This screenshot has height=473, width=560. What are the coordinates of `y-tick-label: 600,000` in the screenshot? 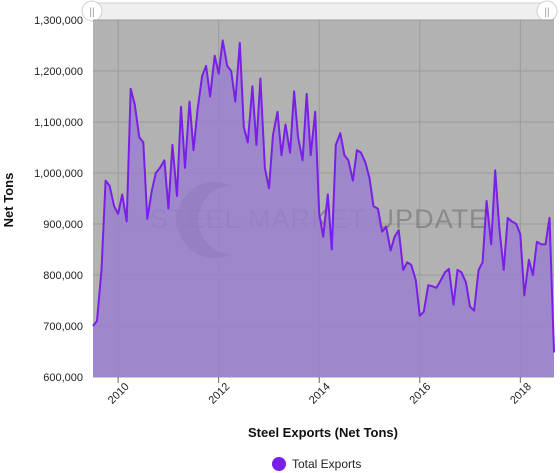 It's located at (63, 378).